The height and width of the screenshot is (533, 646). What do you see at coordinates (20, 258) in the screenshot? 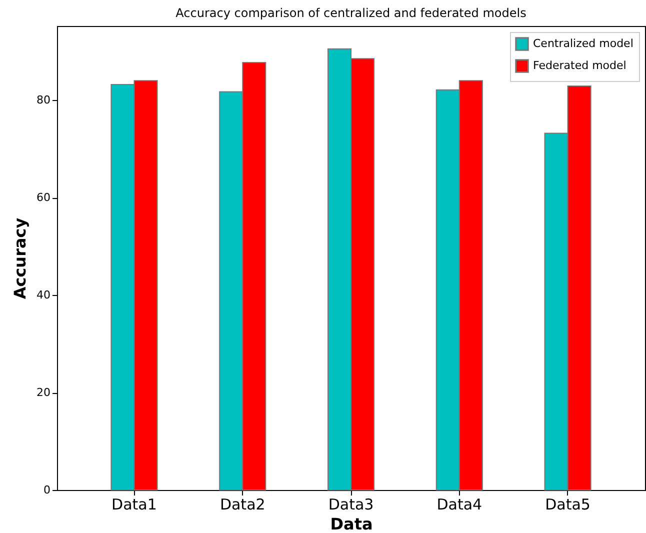
I see `y-axis-title: Accuracy` at bounding box center [20, 258].